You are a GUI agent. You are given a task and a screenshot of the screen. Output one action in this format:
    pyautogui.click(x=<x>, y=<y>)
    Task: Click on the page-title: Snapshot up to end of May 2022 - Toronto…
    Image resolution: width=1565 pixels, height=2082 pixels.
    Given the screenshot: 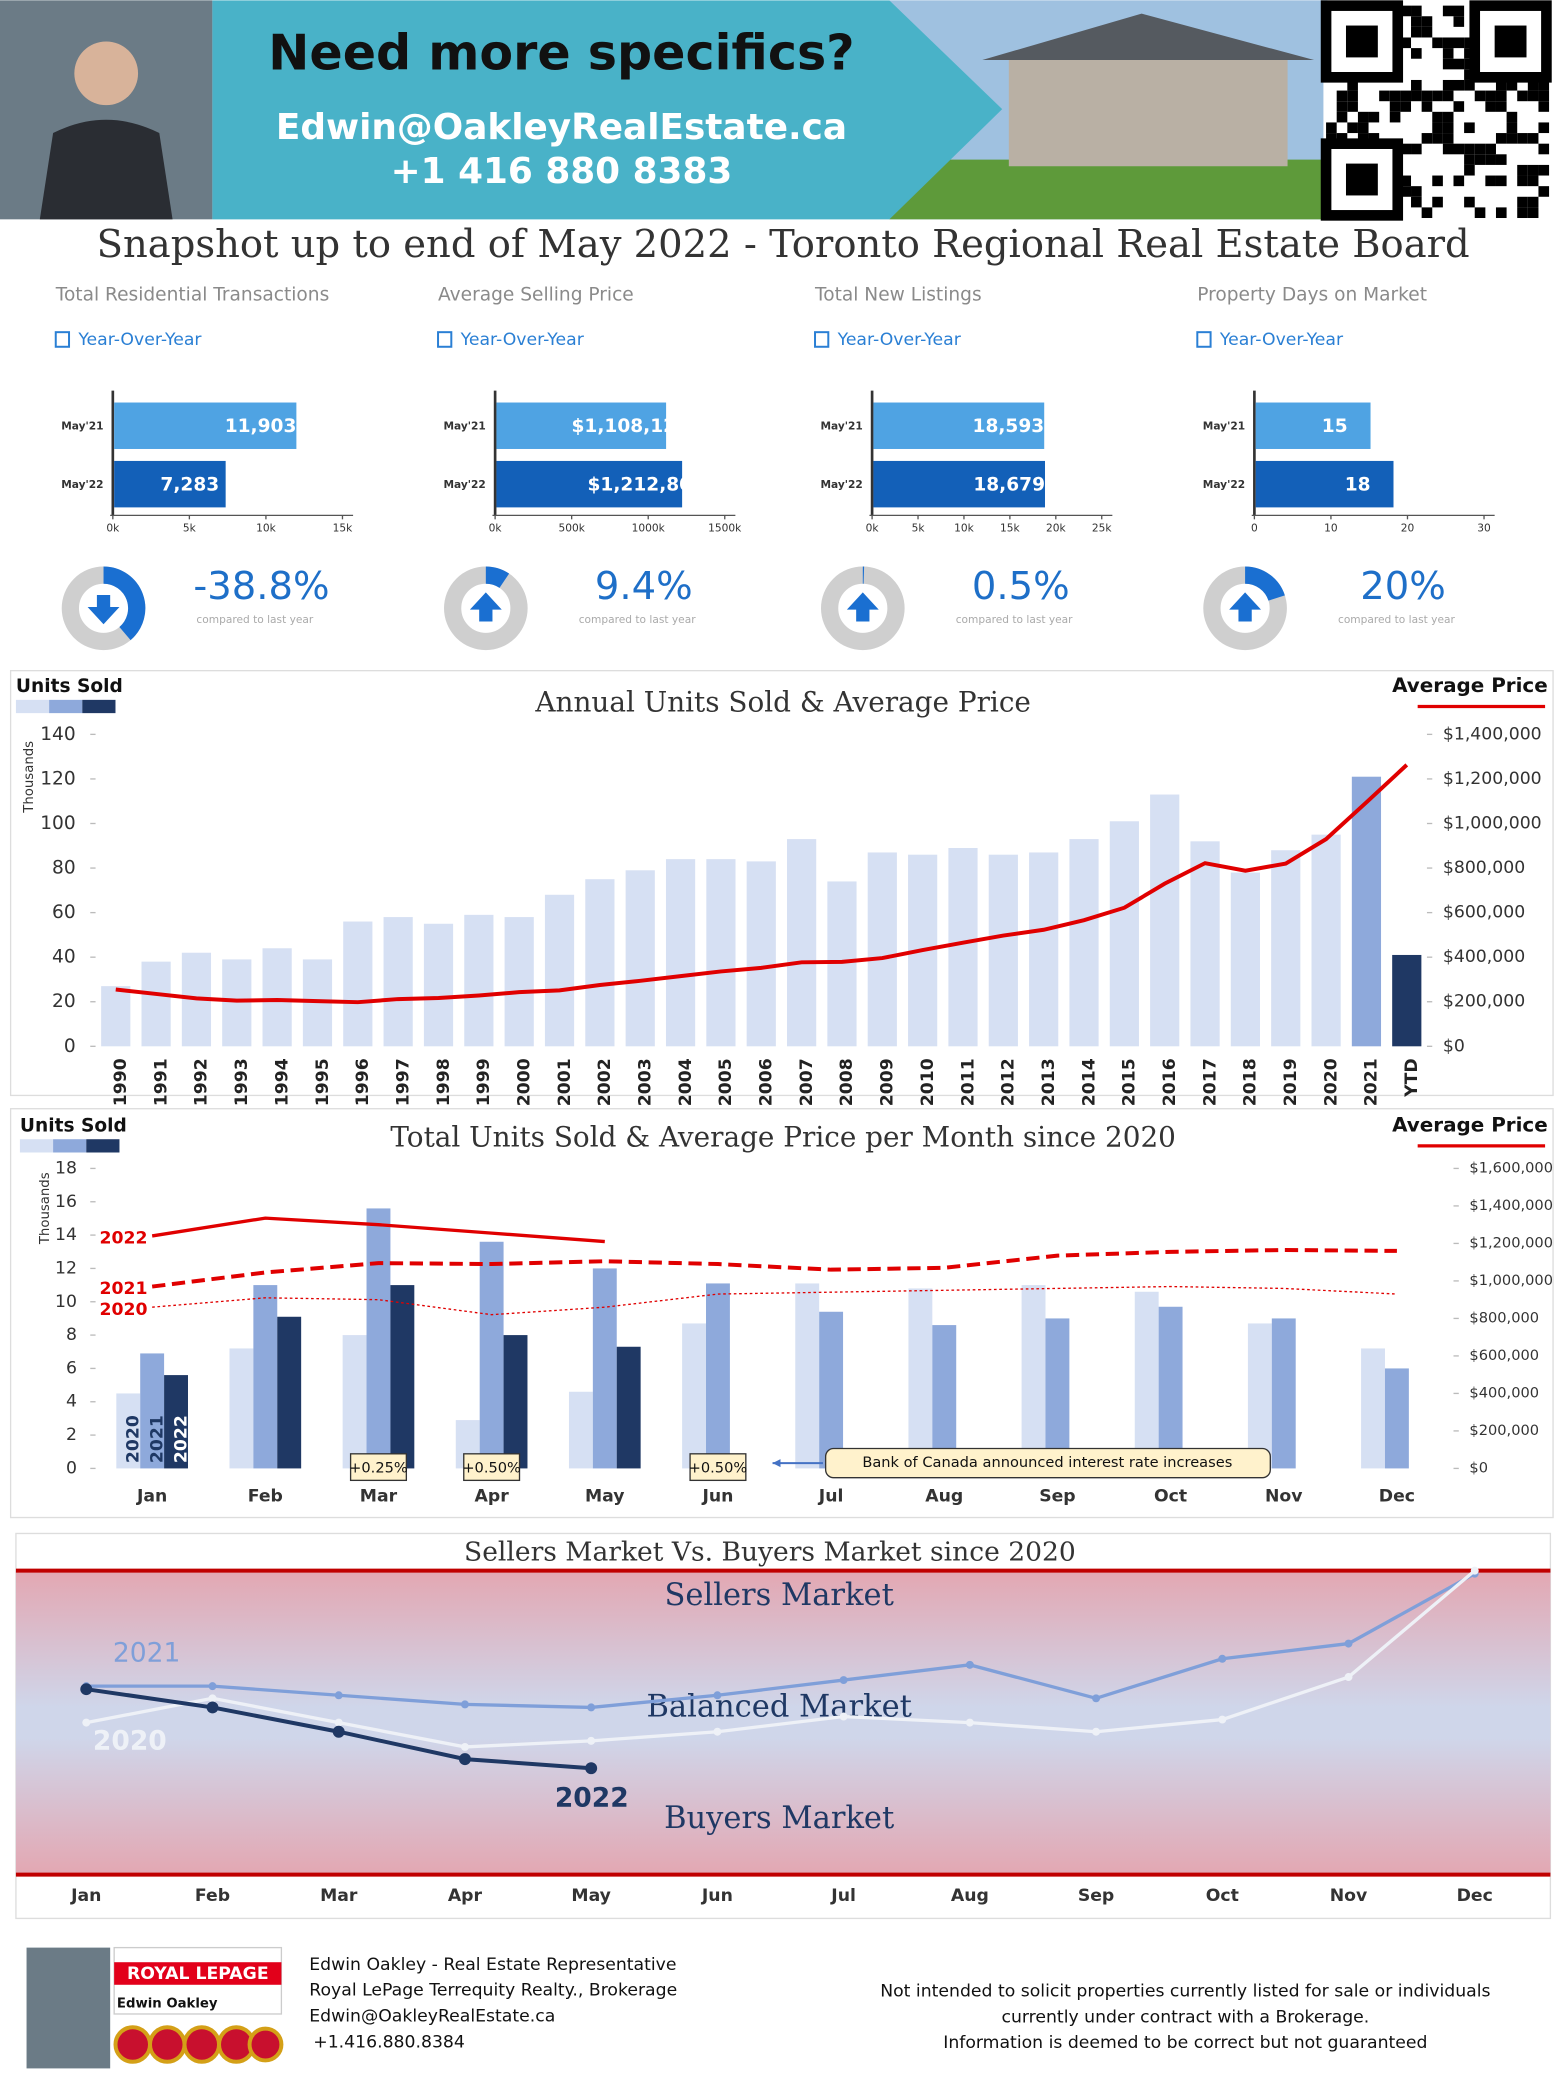 What is the action you would take?
    pyautogui.click(x=783, y=244)
    